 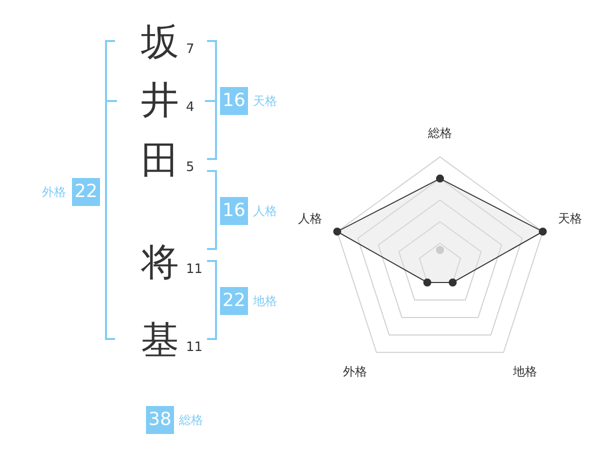 I want to click on data-label: 4, so click(x=190, y=108).